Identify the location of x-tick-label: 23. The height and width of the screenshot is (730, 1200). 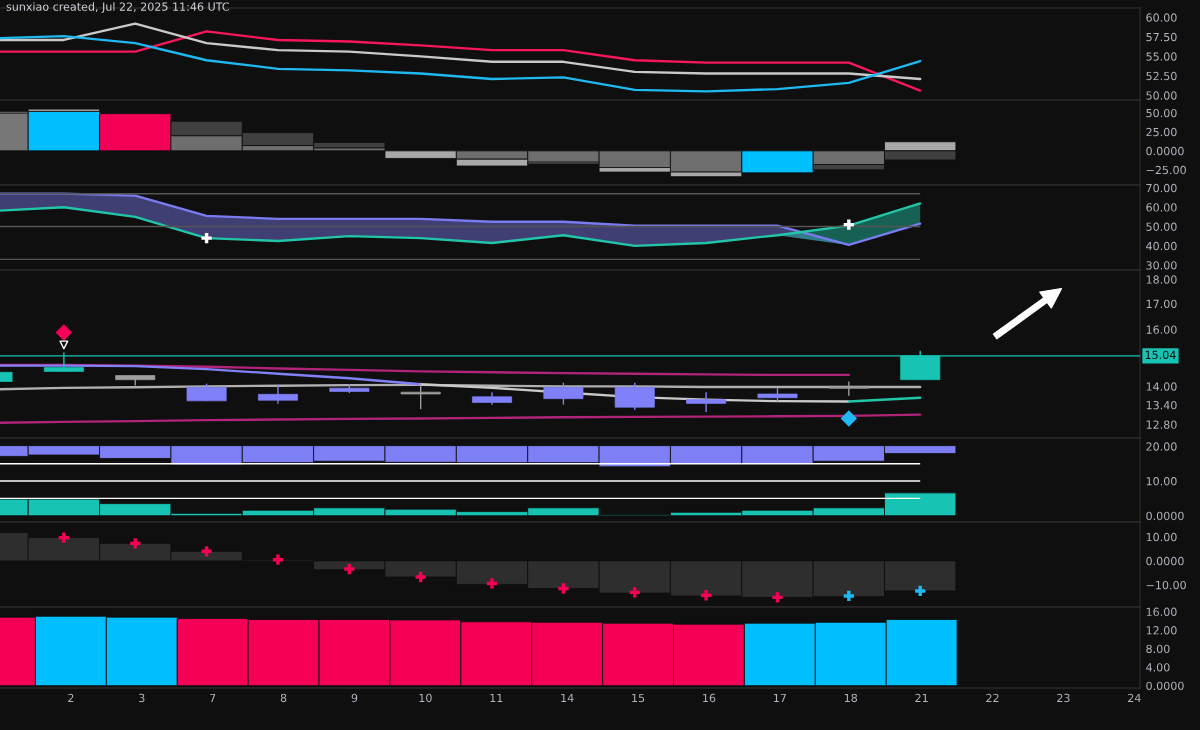
(1063, 698).